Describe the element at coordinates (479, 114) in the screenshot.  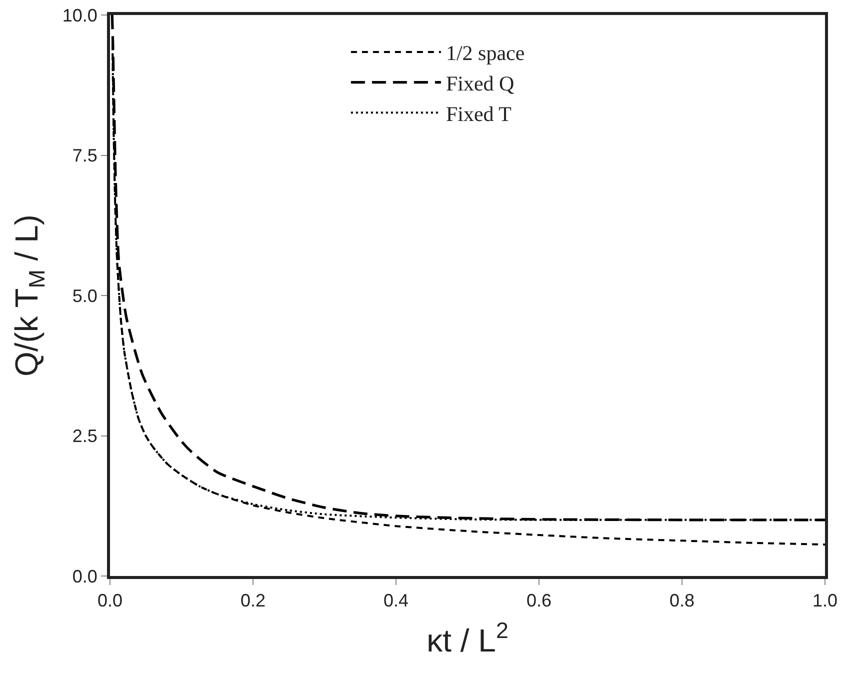
I see `legend-label: Fixed T` at that location.